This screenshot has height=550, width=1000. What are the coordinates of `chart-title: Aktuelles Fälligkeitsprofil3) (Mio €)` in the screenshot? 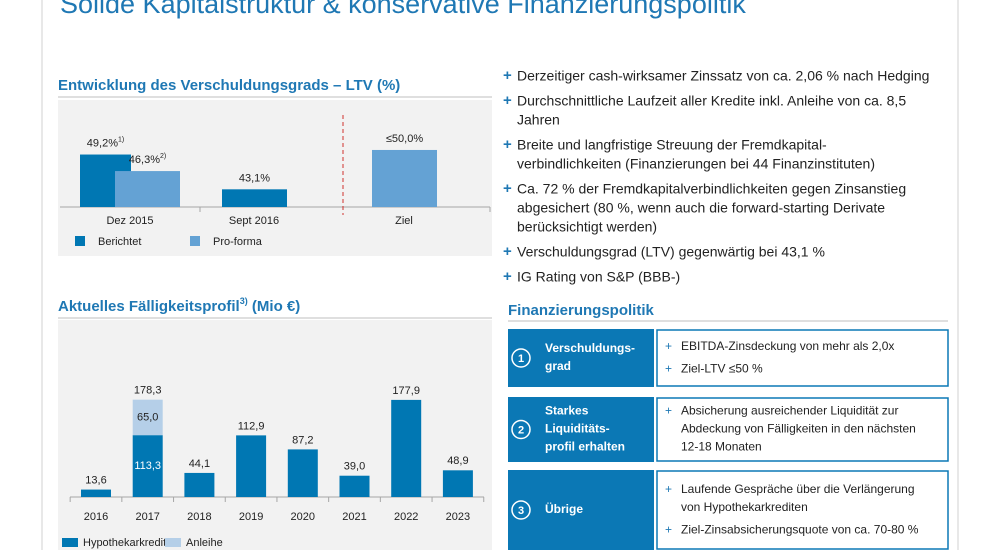 It's located at (179, 305).